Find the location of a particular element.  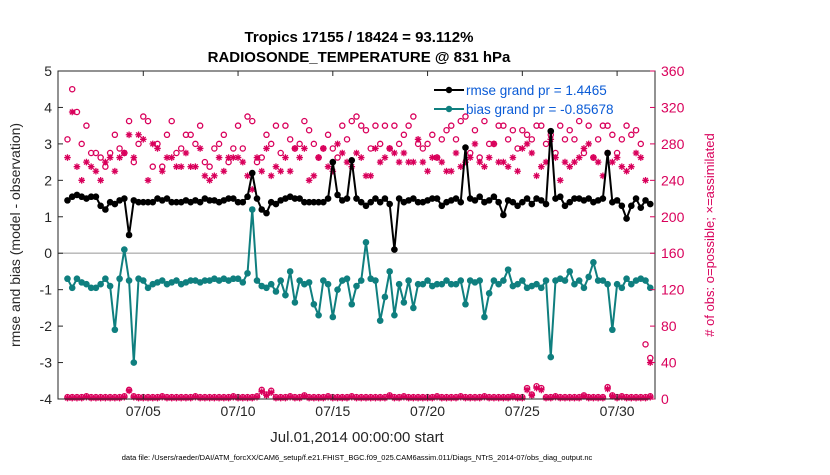

y2-axis-label: # of obs: o=possible; ×=assimilated is located at coordinates (709, 234).